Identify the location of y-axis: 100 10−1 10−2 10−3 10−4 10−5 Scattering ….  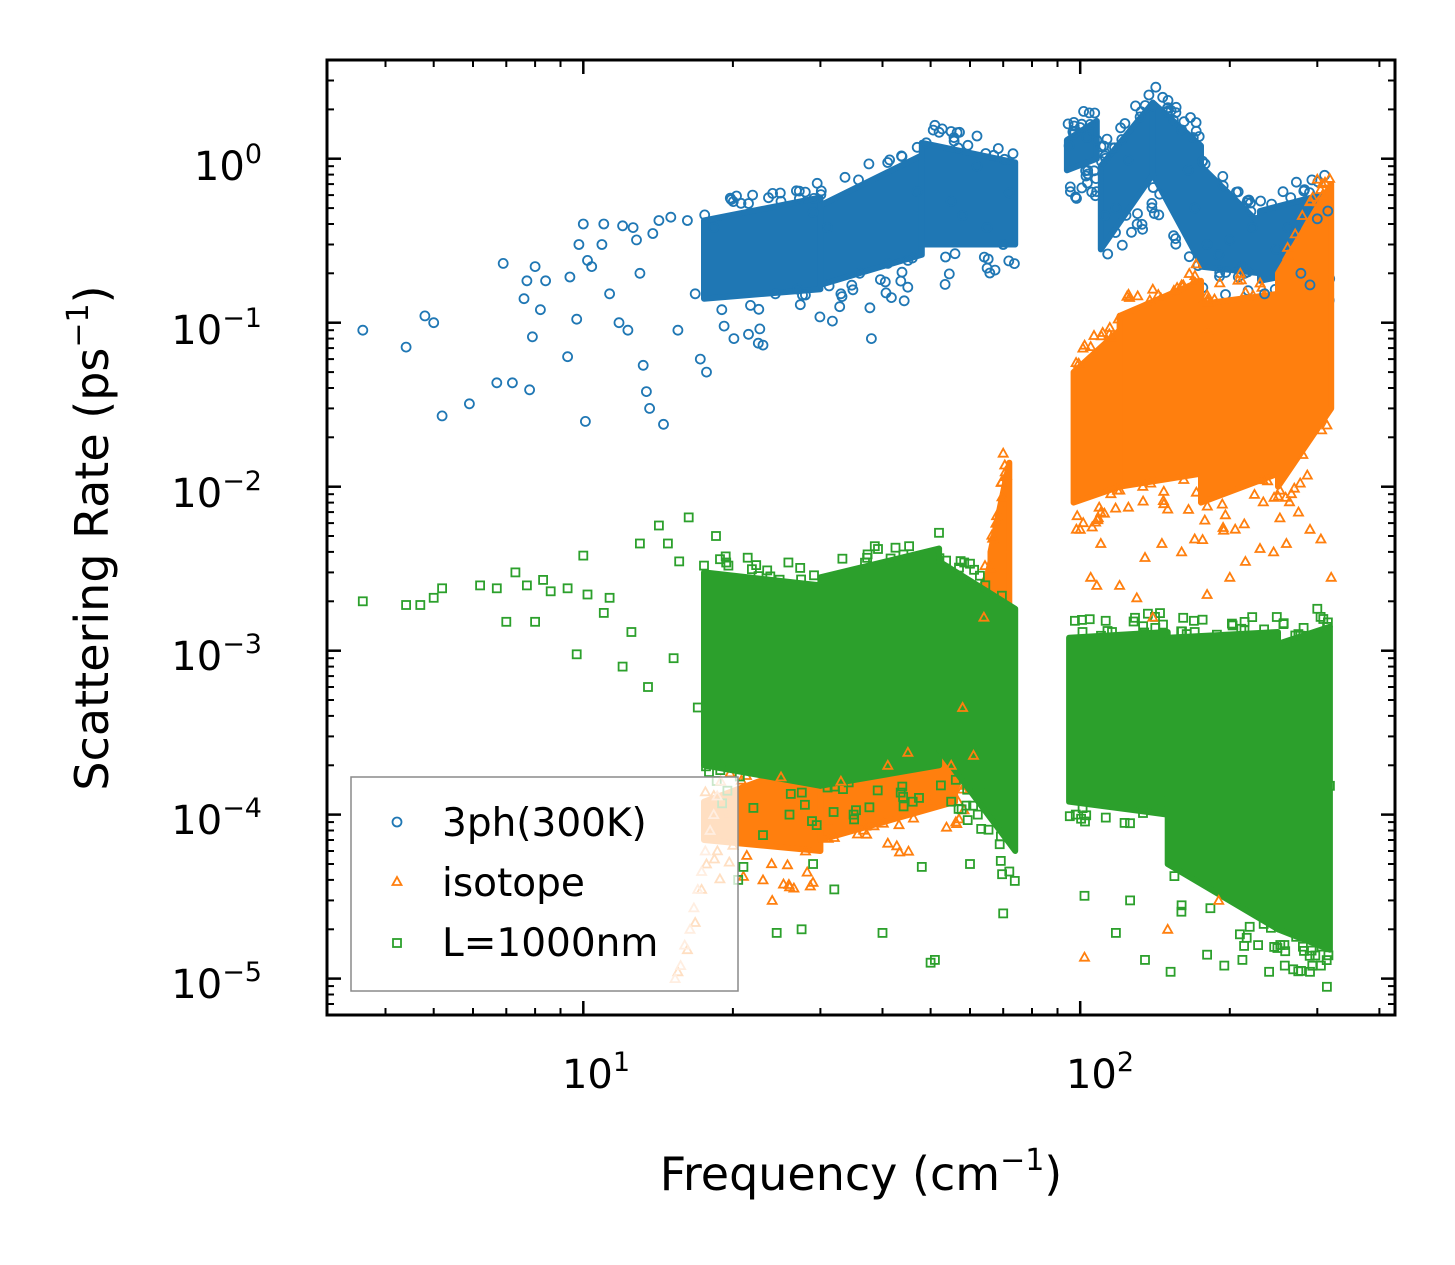
(161, 573).